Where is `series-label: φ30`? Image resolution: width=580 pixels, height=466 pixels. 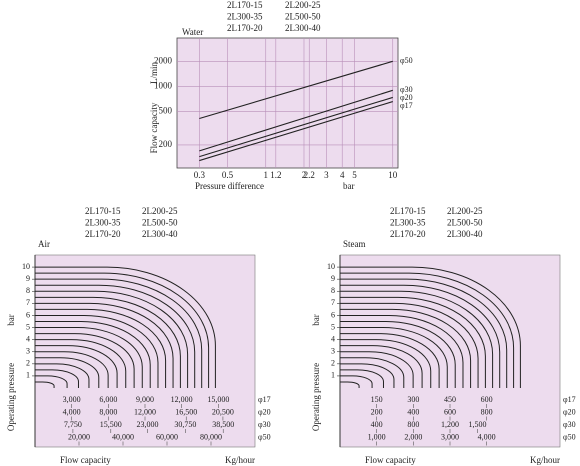 series-label: φ30 is located at coordinates (406, 89).